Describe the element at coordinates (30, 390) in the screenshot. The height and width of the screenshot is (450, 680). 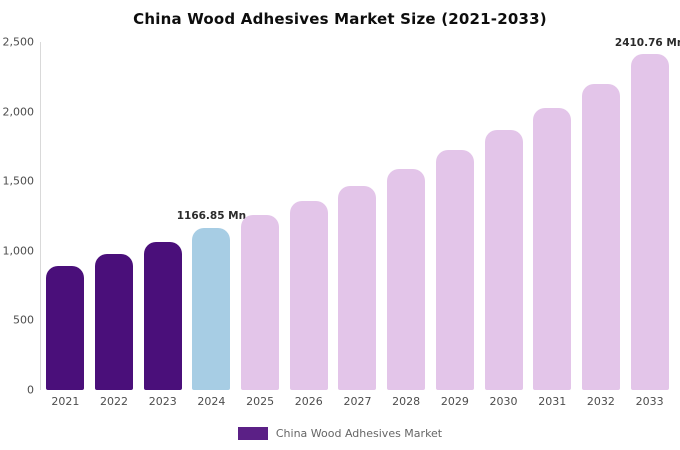
I see `y-tick-label: 0` at that location.